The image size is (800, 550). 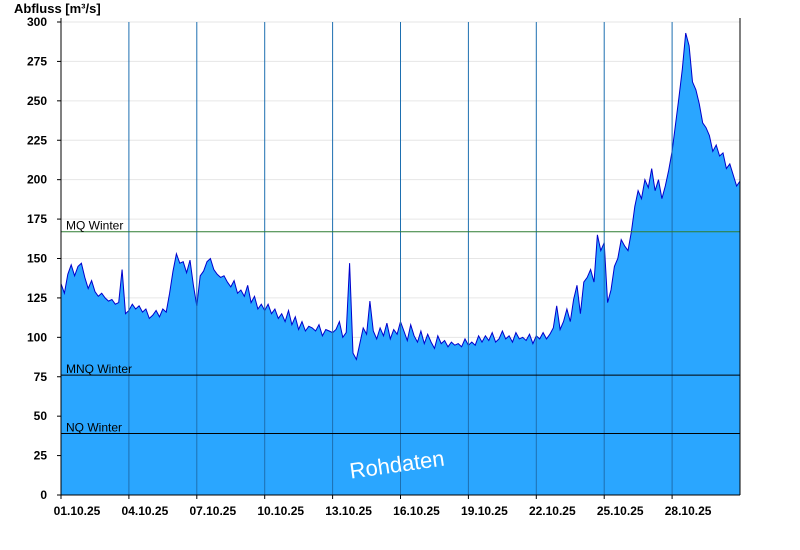 What do you see at coordinates (416, 511) in the screenshot?
I see `x-tick-label: 16.10.25` at bounding box center [416, 511].